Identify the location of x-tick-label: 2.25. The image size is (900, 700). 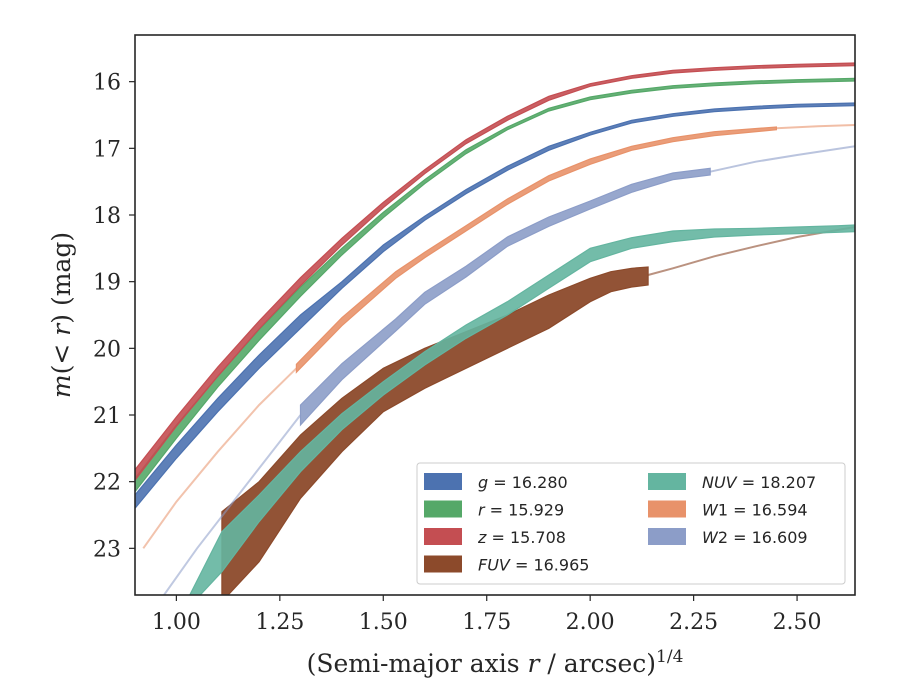
(693, 622).